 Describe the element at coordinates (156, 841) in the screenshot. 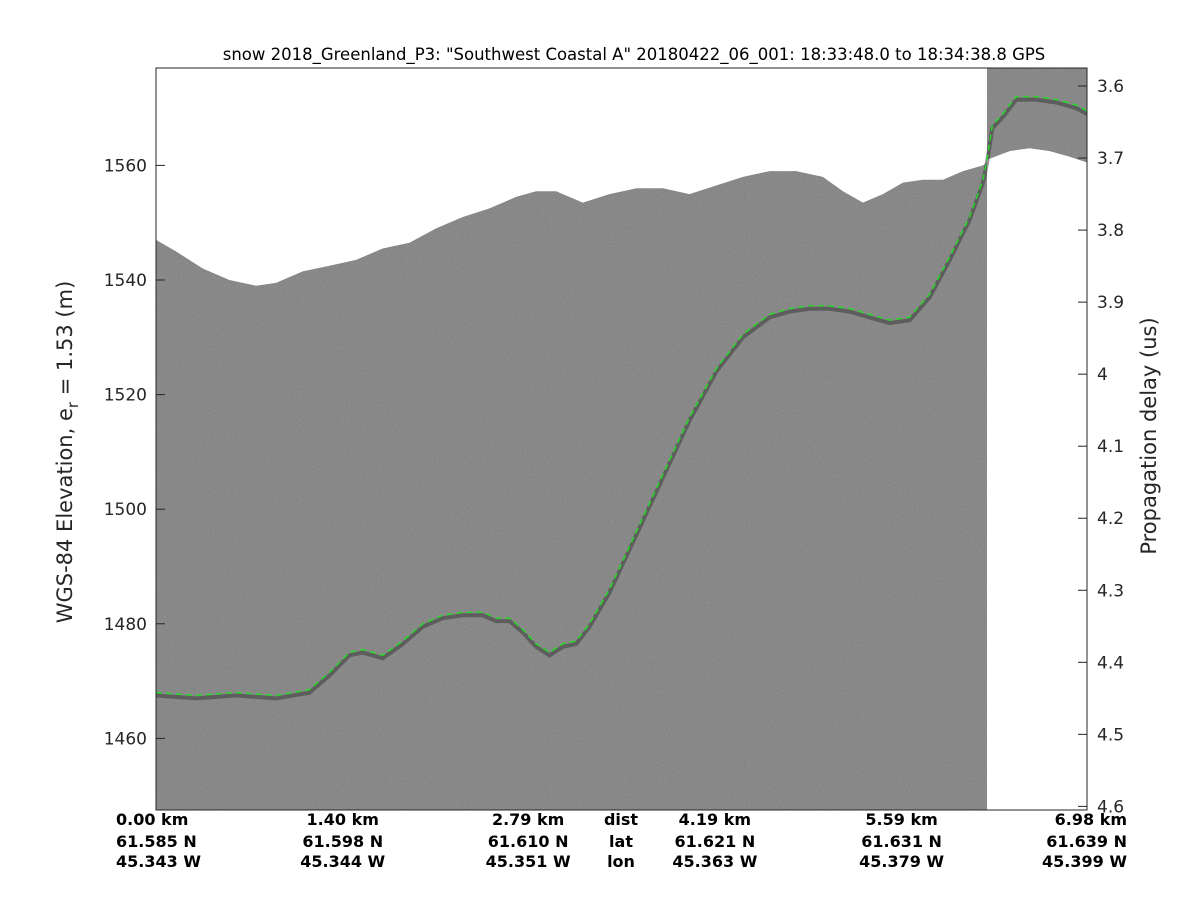

I see `x-annotation-lat: 61.585 N` at that location.